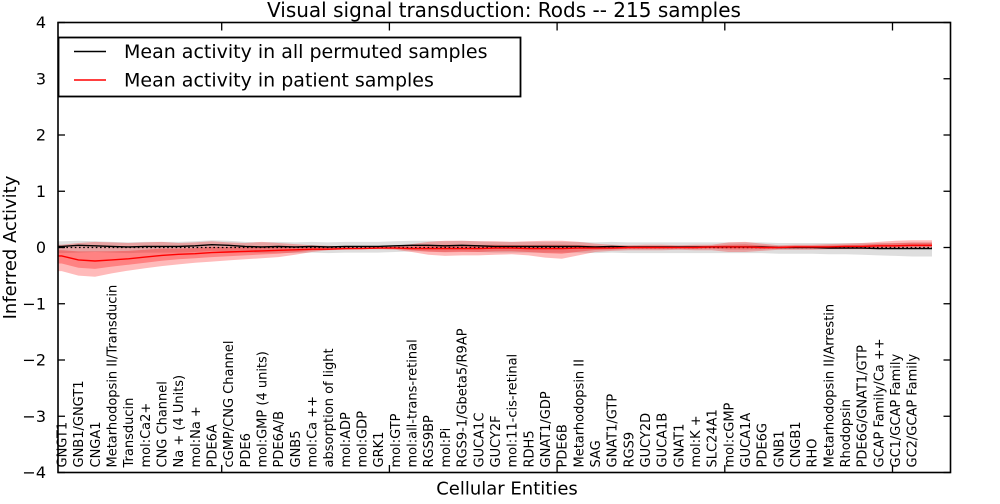  I want to click on series-lines, so click(495, 252).